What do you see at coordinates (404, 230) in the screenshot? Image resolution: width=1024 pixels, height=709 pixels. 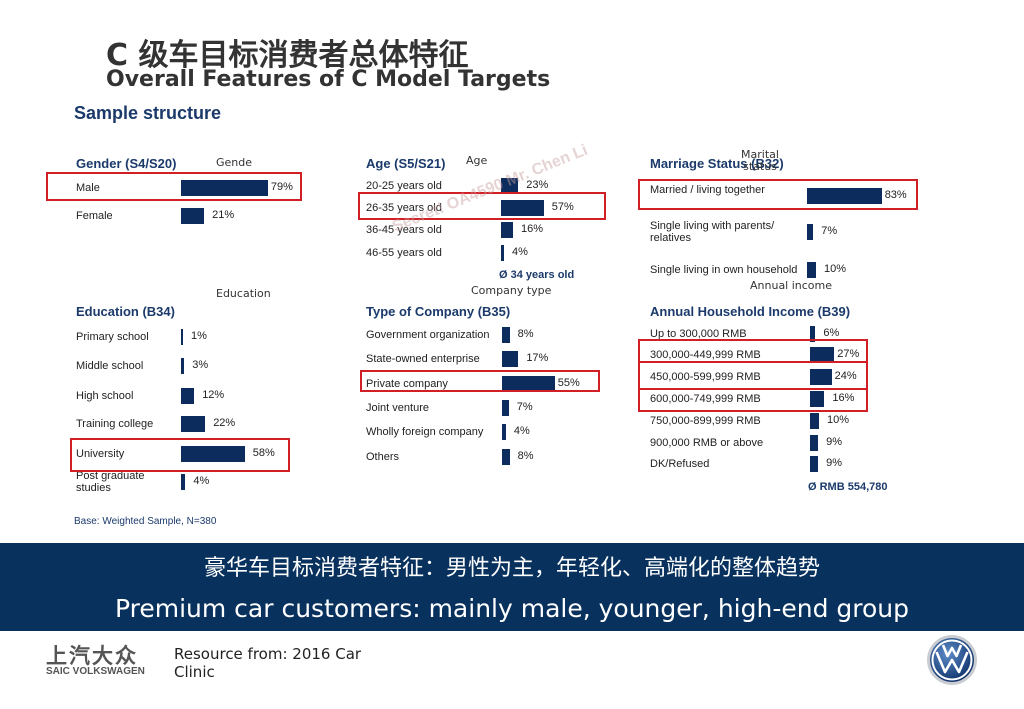 I see `category-label: 36-45 years old` at bounding box center [404, 230].